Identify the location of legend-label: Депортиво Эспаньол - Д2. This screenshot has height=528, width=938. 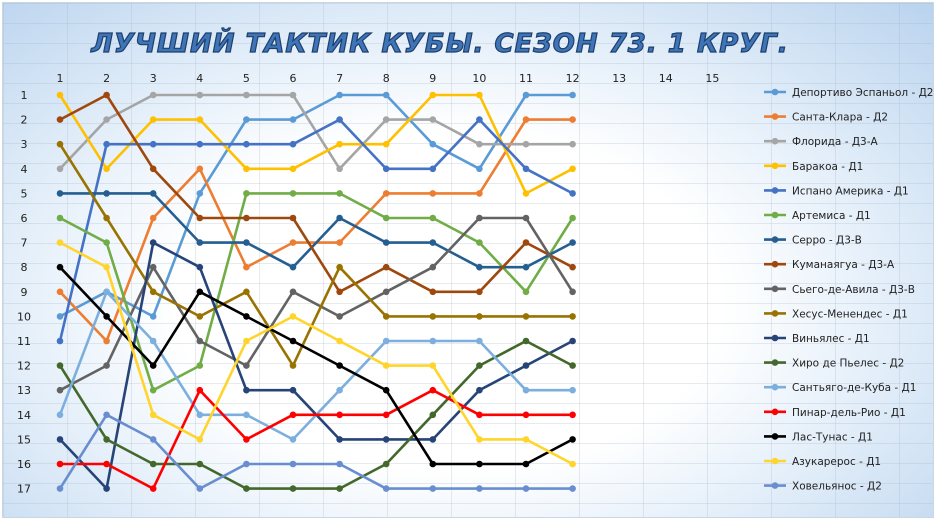
(862, 93).